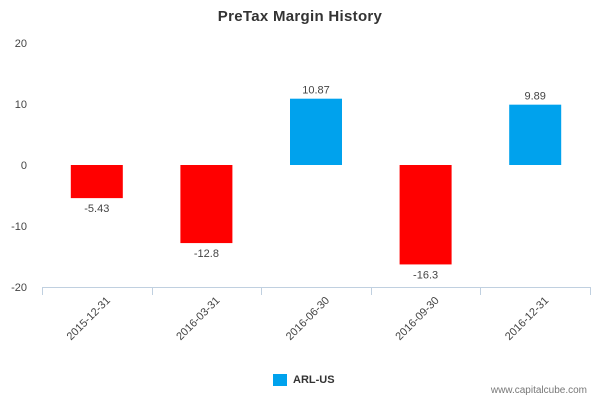 This screenshot has width=600, height=400. I want to click on data-label: 9.89, so click(534, 97).